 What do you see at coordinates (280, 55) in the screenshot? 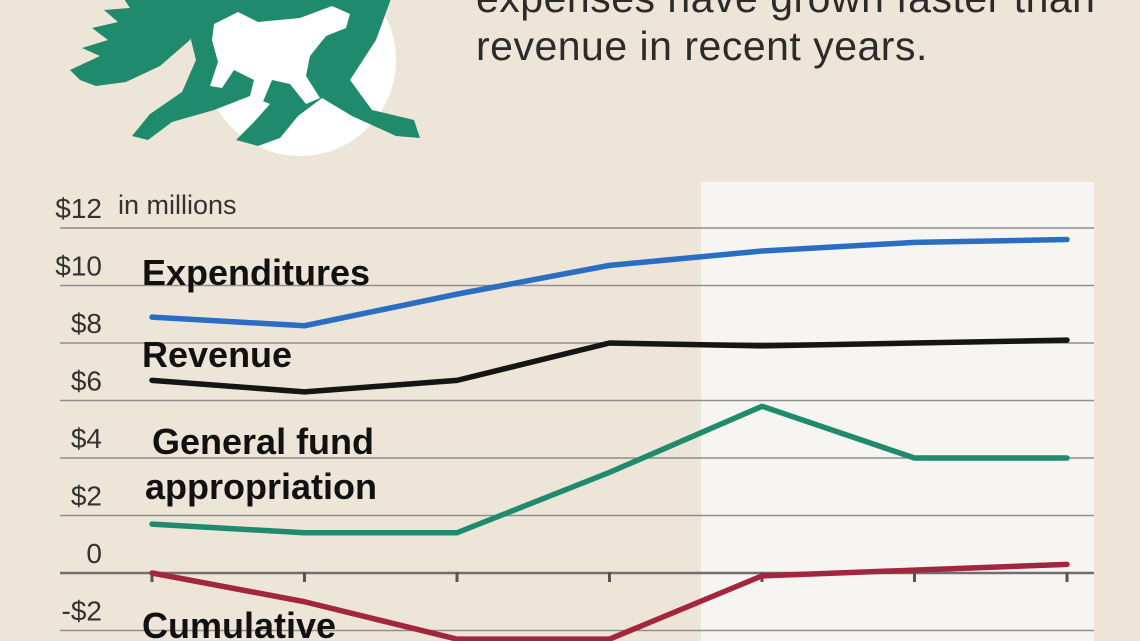
I see `foal-icon` at bounding box center [280, 55].